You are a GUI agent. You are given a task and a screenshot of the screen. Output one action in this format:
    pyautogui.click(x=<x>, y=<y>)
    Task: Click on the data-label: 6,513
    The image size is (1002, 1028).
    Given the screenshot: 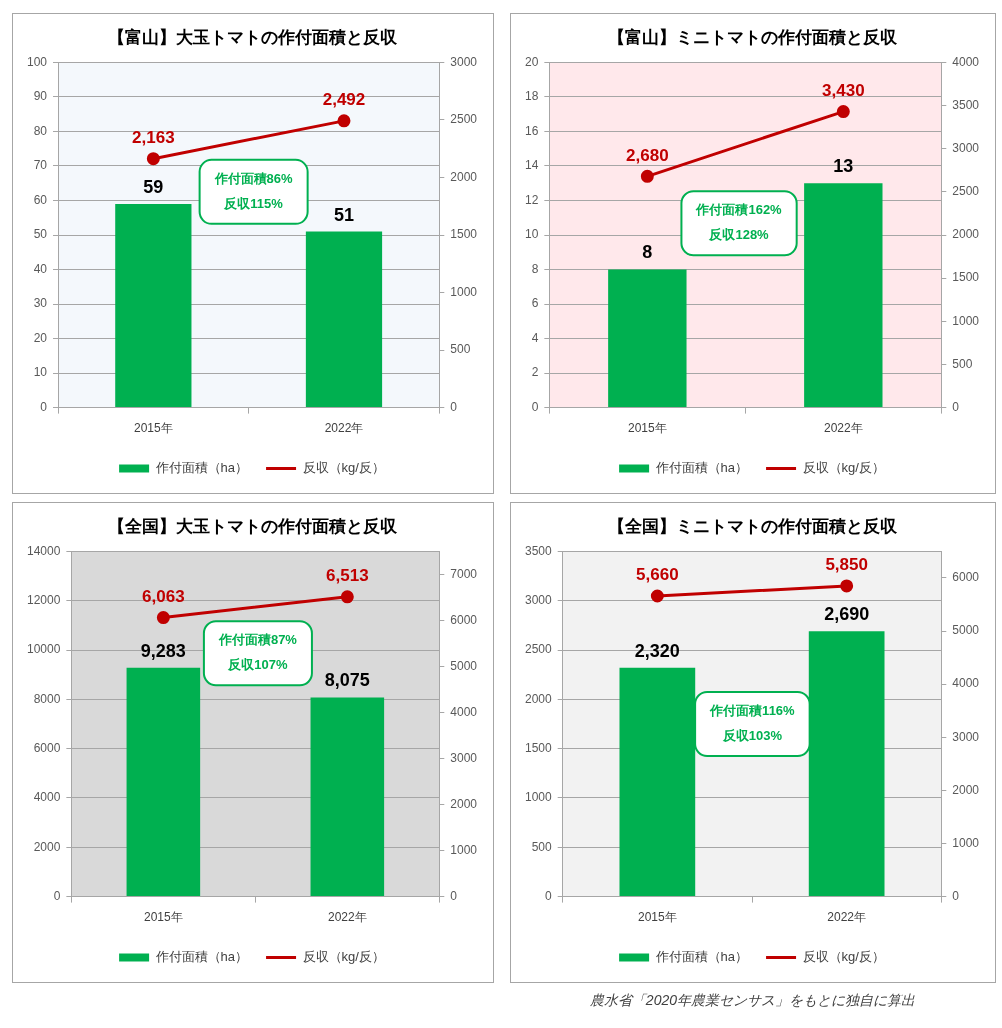 What is the action you would take?
    pyautogui.click(x=347, y=576)
    